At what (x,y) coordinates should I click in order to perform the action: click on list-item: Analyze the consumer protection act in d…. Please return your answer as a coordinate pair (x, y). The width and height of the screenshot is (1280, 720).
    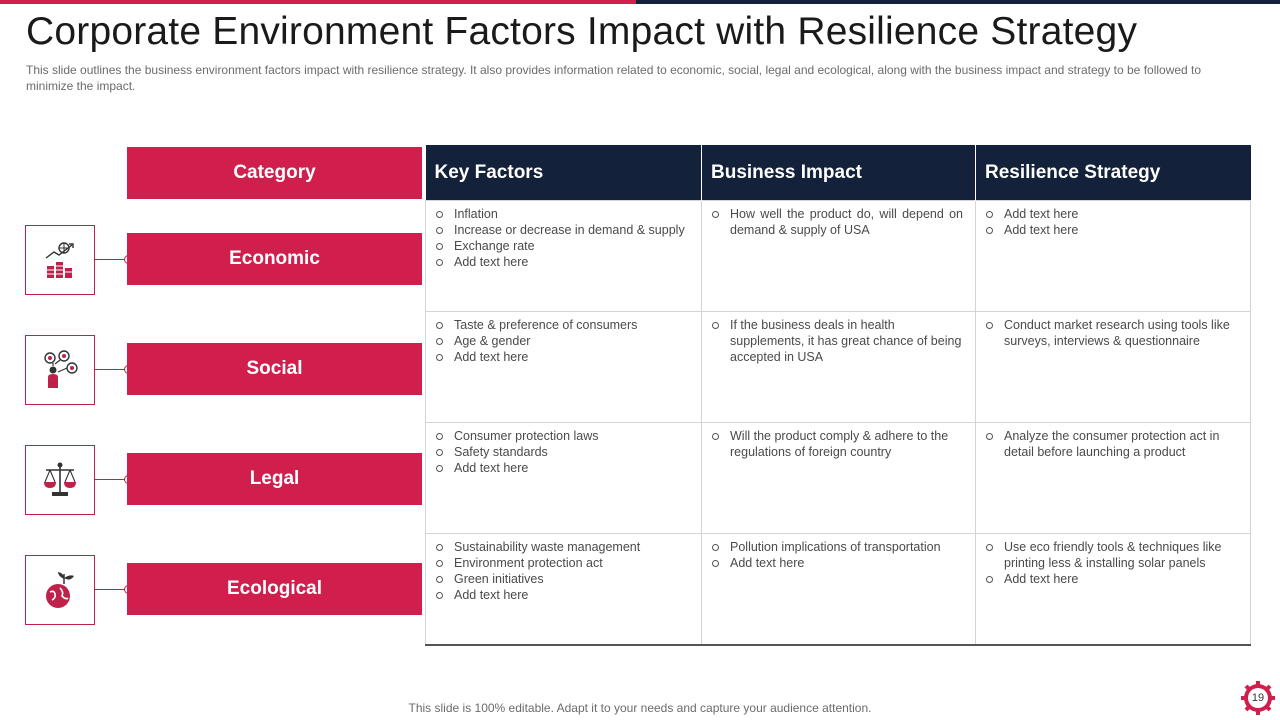
    Looking at the image, I should click on (1111, 444).